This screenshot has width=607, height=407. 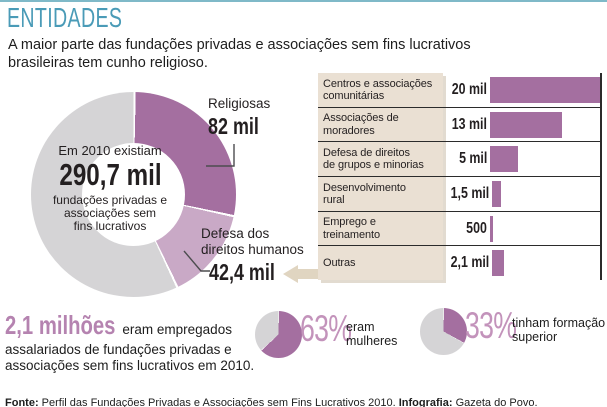 What do you see at coordinates (470, 263) in the screenshot?
I see `bar-row-value-text: 2,1 mil` at bounding box center [470, 263].